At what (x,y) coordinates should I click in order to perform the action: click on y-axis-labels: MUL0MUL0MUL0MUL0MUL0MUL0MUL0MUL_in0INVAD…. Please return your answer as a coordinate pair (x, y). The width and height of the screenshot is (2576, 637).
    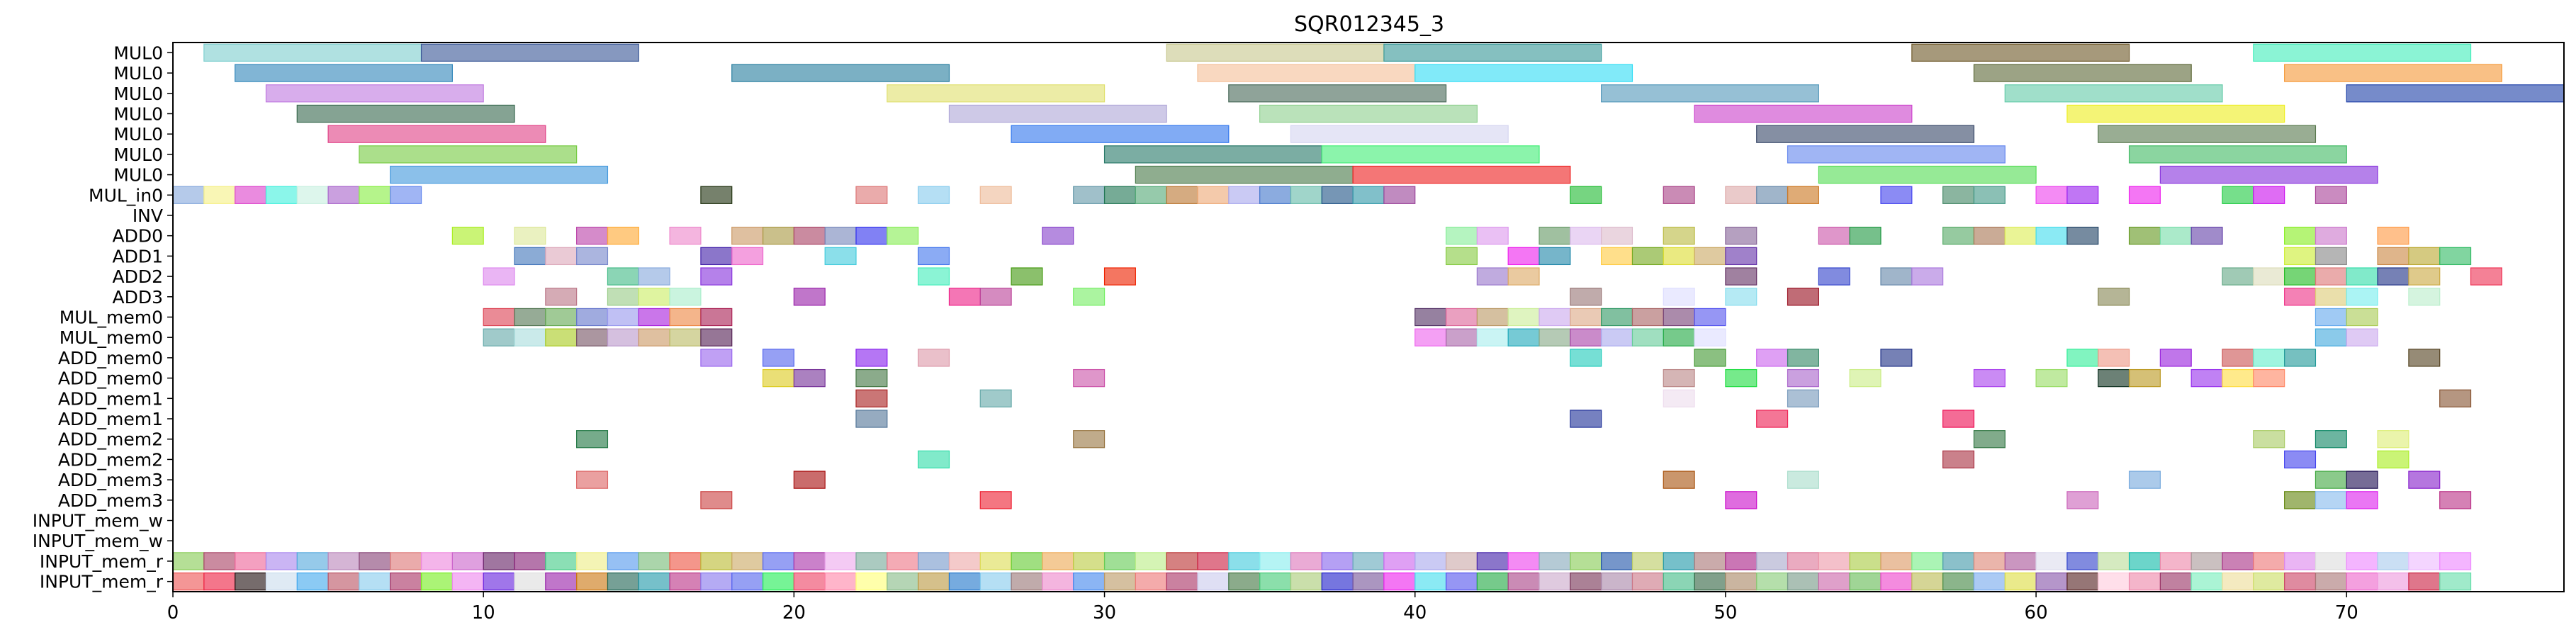
    Looking at the image, I should click on (103, 317).